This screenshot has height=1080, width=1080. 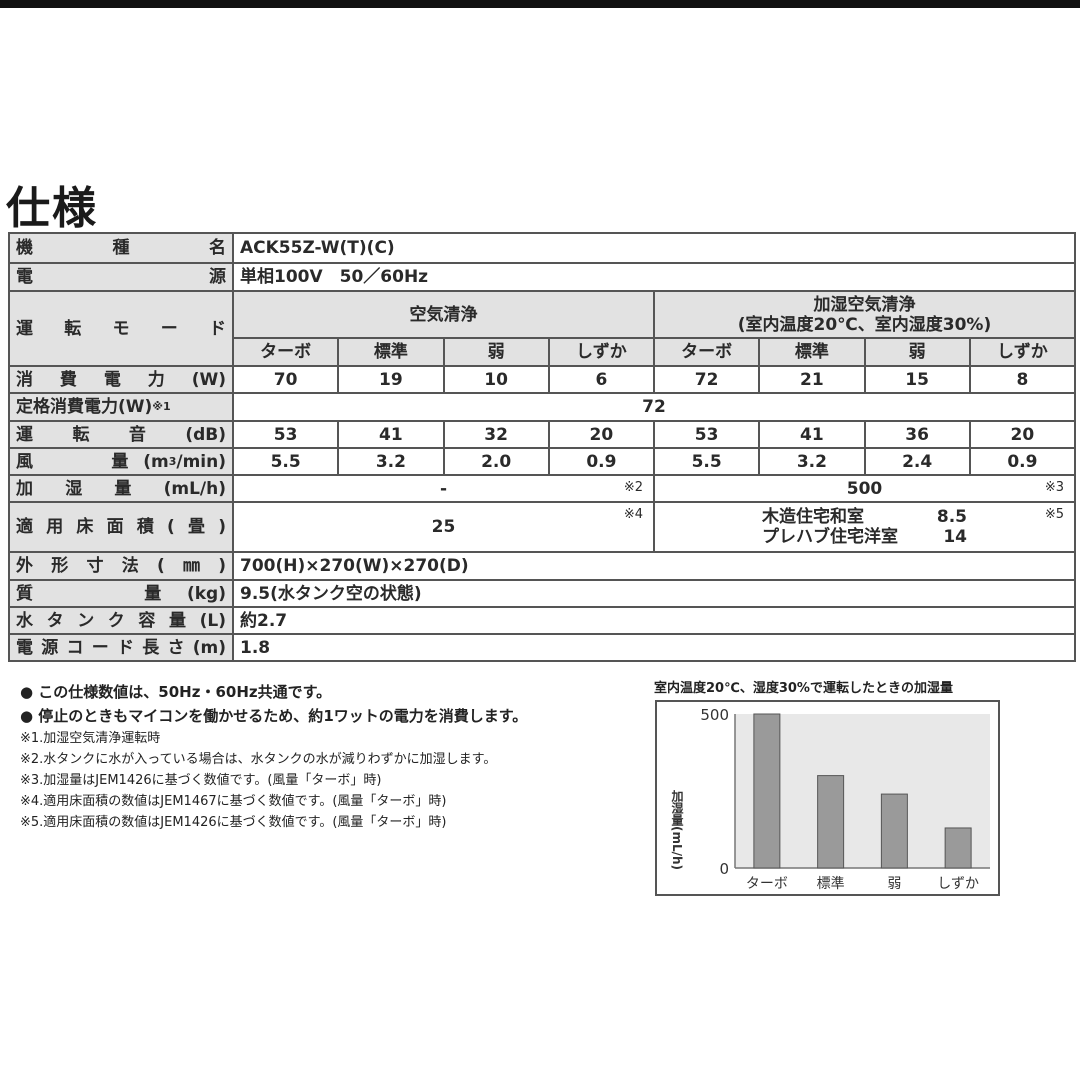 What do you see at coordinates (951, 517) in the screenshot?
I see `area-wood-value: 8.5` at bounding box center [951, 517].